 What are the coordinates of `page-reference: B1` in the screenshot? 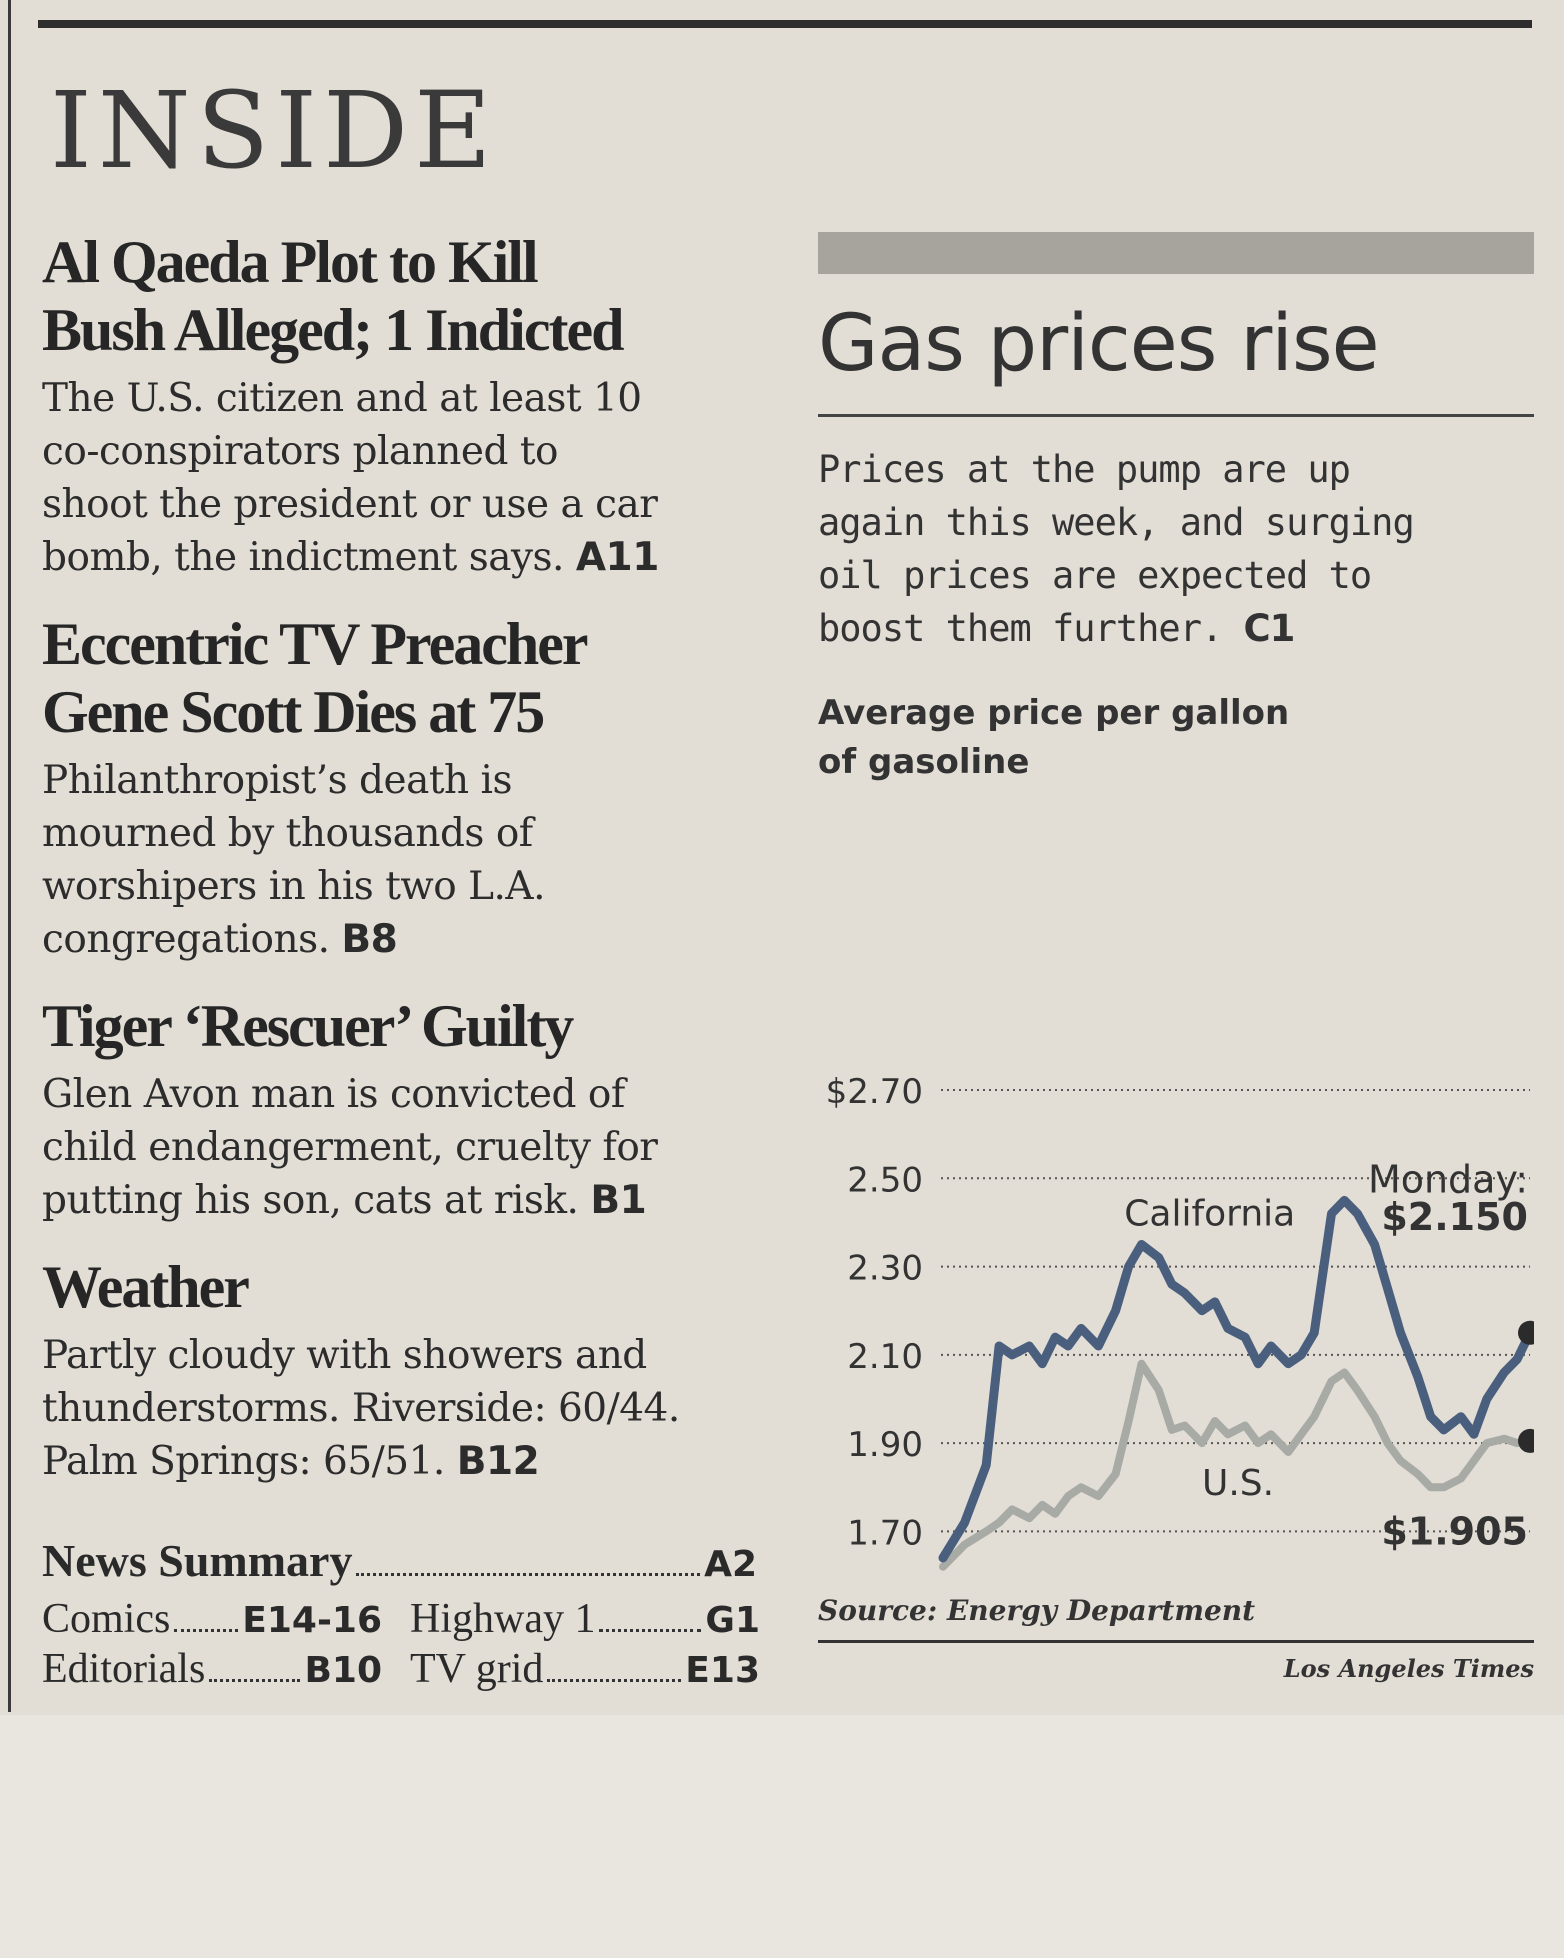 It's located at (618, 1200).